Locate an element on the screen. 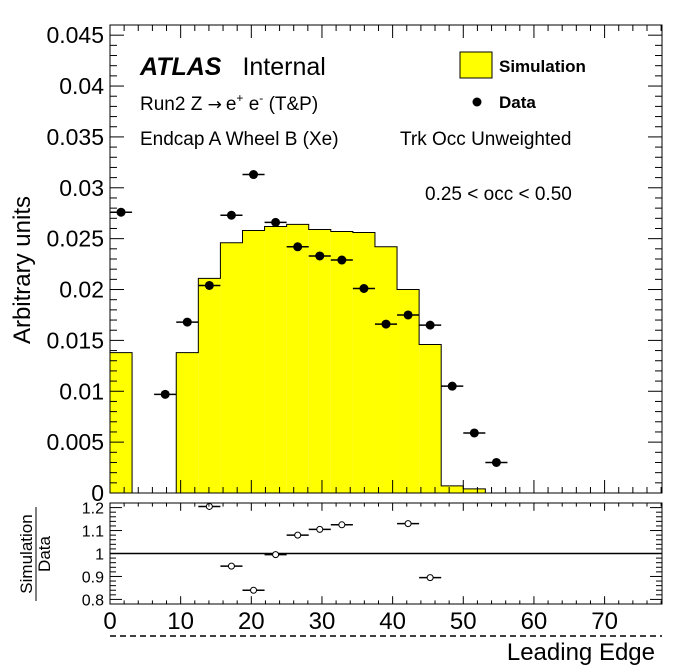  x-axis-label: Leading Edge is located at coordinates (581, 652).